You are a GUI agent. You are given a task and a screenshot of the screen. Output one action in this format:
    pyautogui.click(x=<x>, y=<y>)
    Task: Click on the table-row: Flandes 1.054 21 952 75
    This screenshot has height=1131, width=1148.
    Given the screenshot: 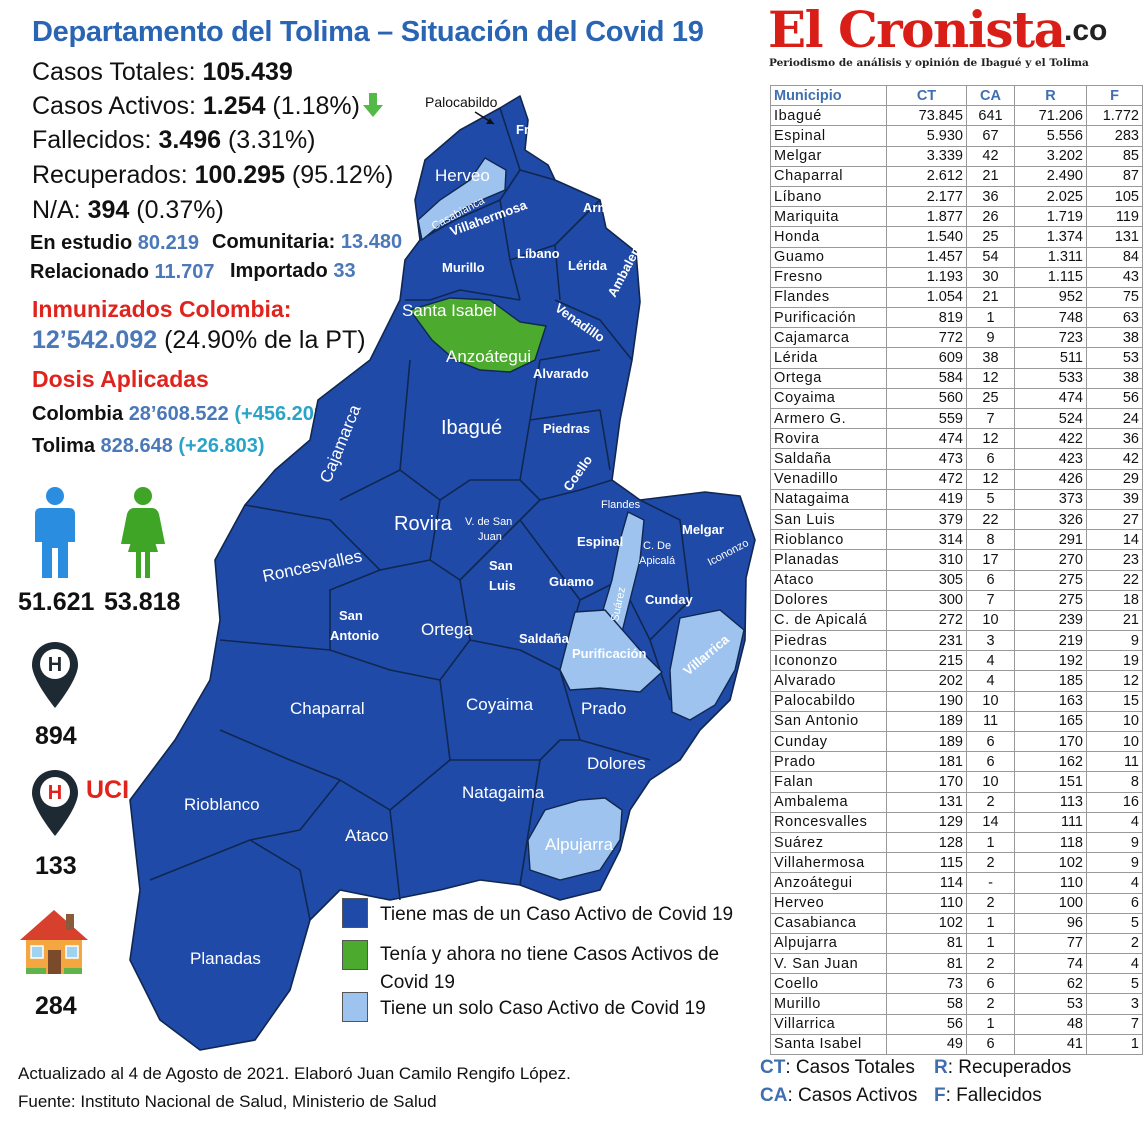 What is the action you would take?
    pyautogui.click(x=956, y=297)
    